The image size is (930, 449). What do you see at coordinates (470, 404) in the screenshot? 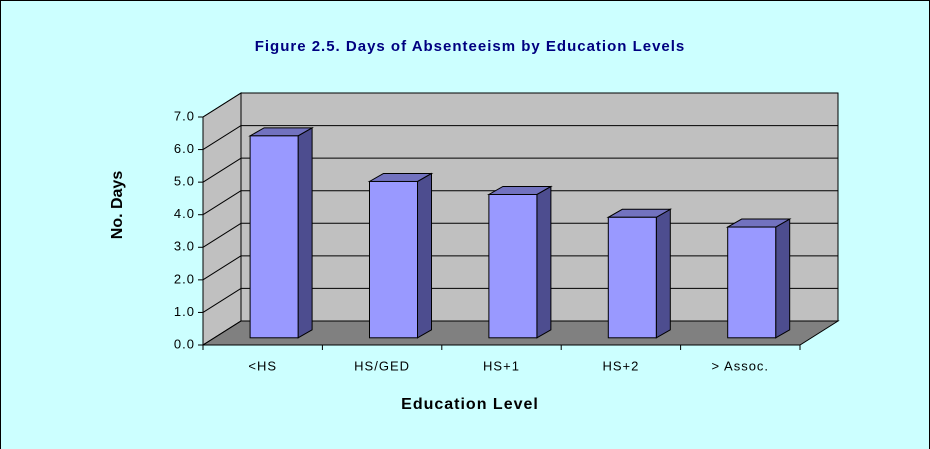
I see `x-axis-title: Education Level` at bounding box center [470, 404].